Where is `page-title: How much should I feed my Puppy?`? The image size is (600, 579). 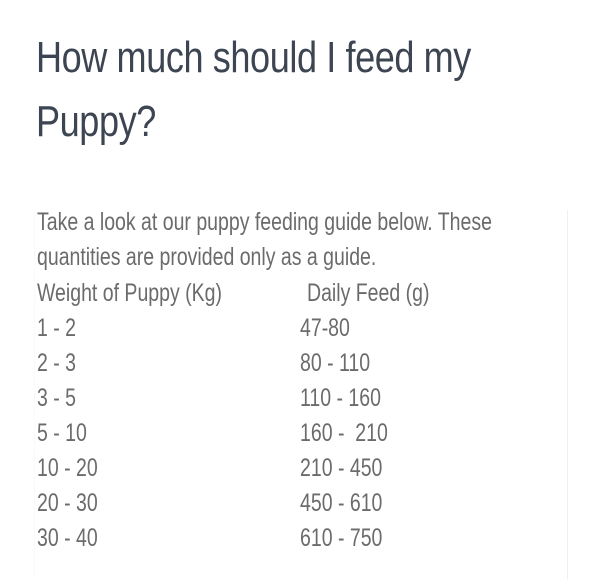 page-title: How much should I feed my Puppy? is located at coordinates (253, 89).